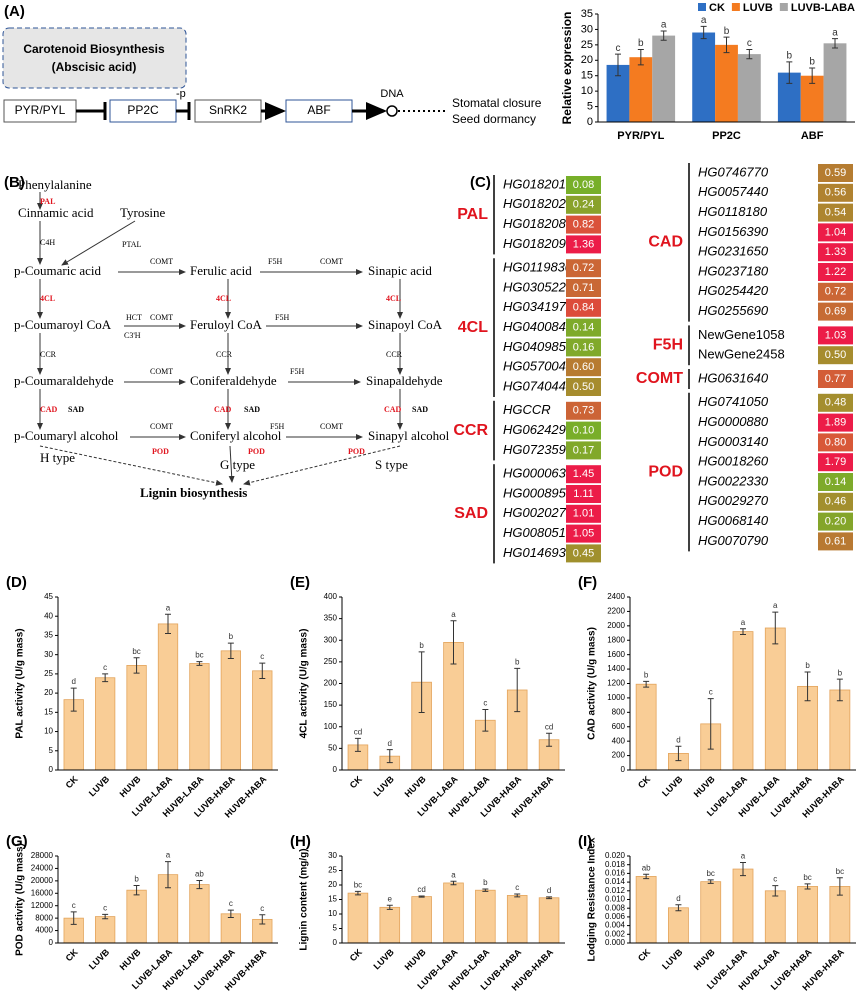 Image resolution: width=865 pixels, height=1001 pixels. What do you see at coordinates (615, 925) in the screenshot?
I see `y-tick-label: 0.004` at bounding box center [615, 925].